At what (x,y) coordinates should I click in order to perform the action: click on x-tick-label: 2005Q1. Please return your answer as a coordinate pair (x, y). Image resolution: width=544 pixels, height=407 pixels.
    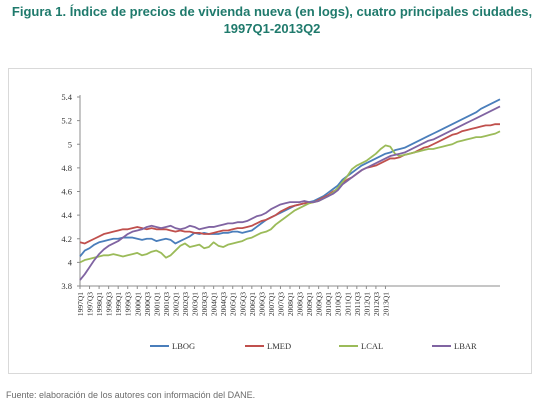
    Looking at the image, I should click on (233, 304).